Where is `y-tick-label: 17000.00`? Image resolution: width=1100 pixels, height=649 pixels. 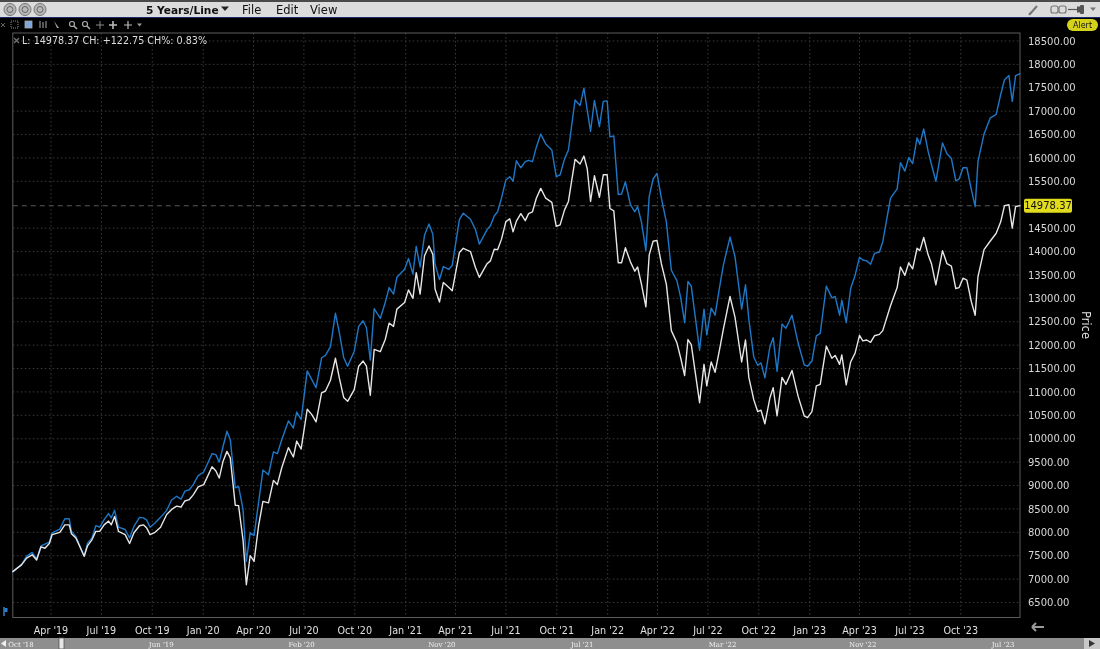 y-tick-label: 17000.00 is located at coordinates (1052, 111).